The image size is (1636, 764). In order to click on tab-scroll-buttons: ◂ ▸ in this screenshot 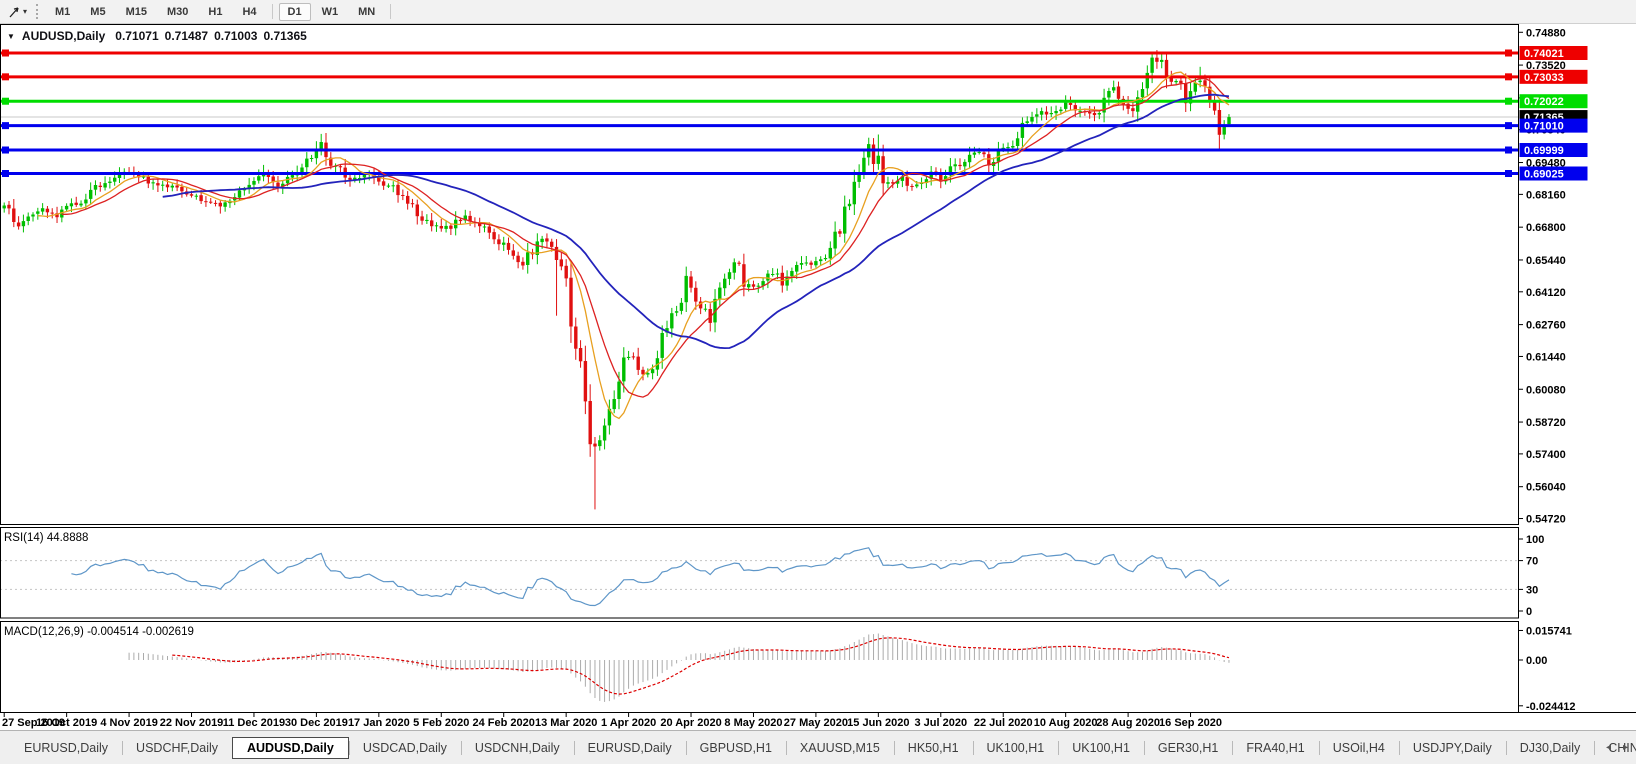, I will do `click(1617, 747)`.